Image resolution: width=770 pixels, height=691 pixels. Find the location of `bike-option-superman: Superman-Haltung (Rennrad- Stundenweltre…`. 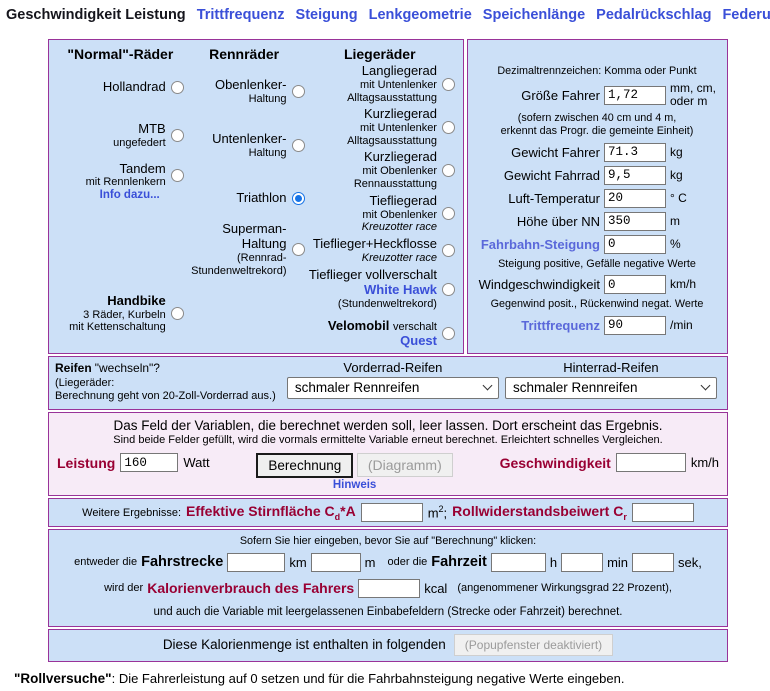

bike-option-superman: Superman-Haltung (Rennrad- Stundenweltre… is located at coordinates (244, 249).